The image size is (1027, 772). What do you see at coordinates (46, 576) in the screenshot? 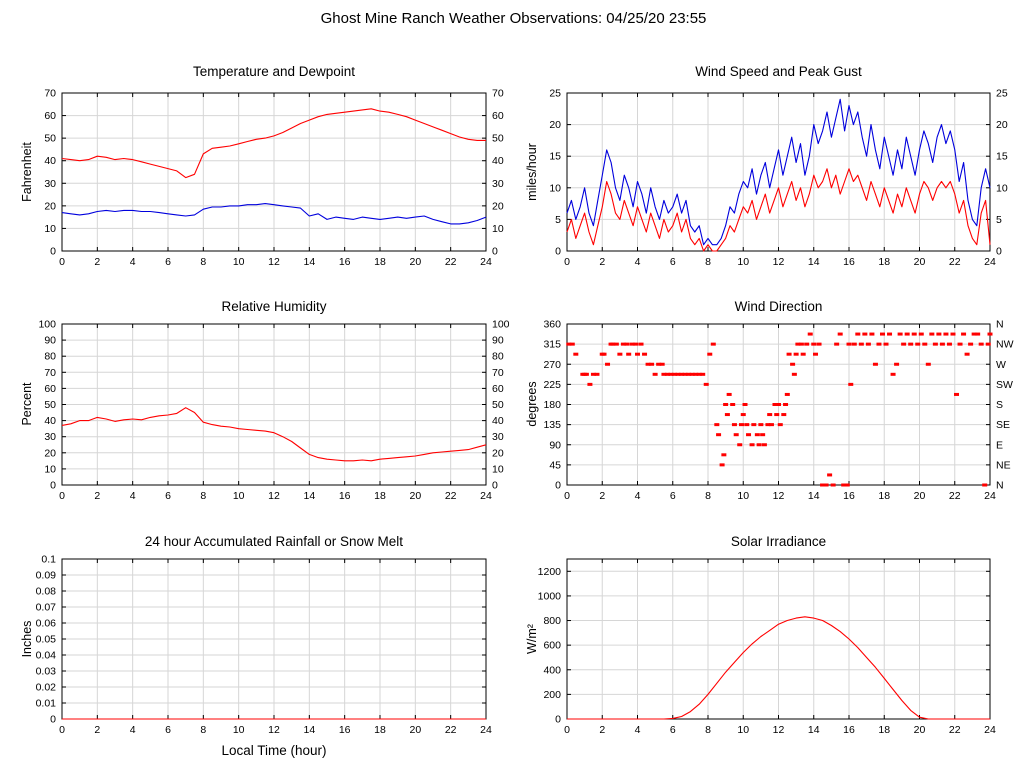
I see `svg-text: 0.09` at bounding box center [46, 576].